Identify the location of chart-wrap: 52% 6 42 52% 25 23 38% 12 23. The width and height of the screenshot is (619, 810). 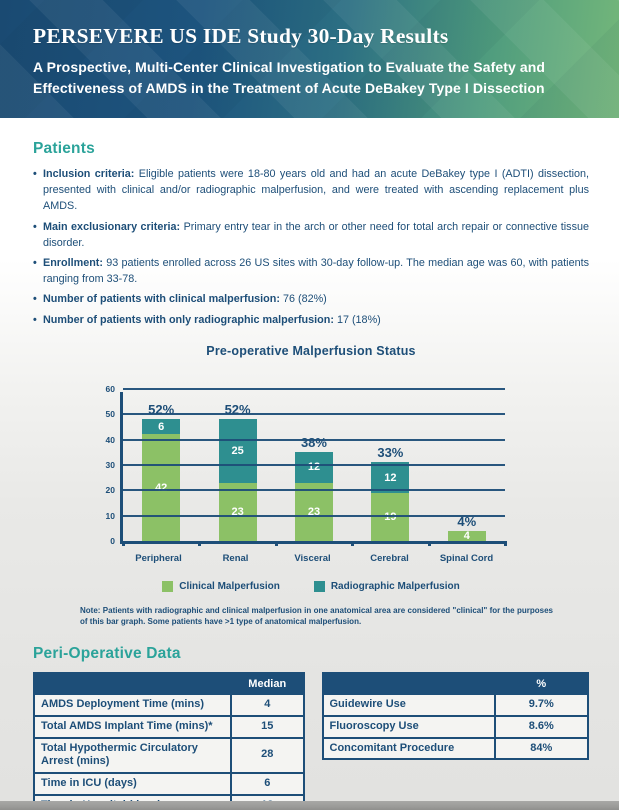
(306, 465).